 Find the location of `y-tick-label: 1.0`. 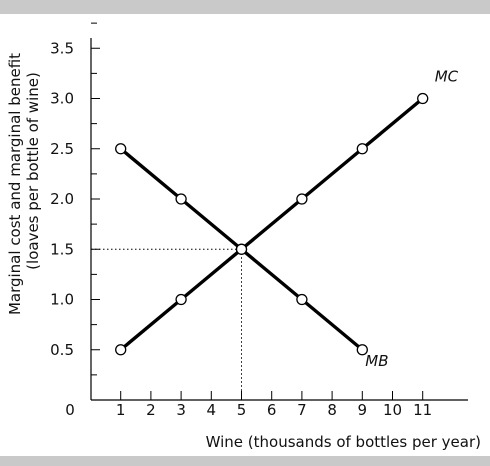

y-tick-label: 1.0 is located at coordinates (62, 300).